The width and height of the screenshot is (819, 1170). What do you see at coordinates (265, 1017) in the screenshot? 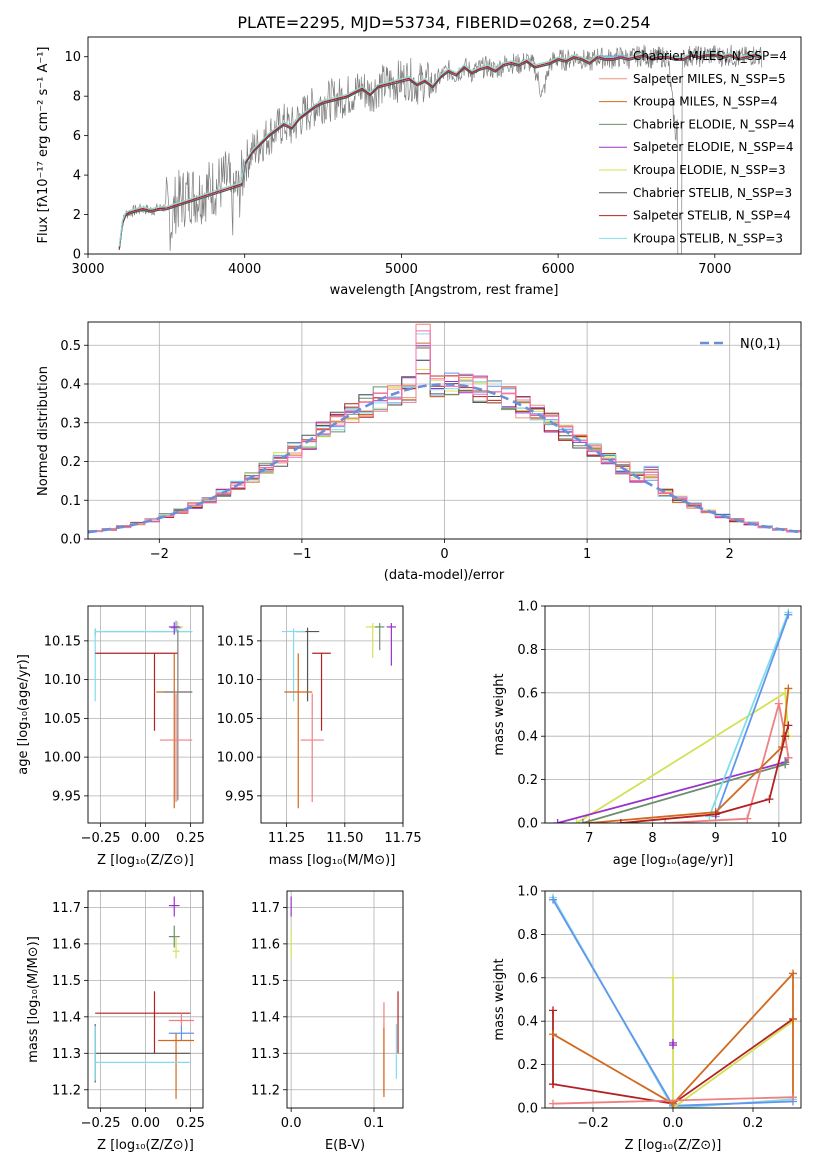
I see `y-tick-label: 11.4` at bounding box center [265, 1017].